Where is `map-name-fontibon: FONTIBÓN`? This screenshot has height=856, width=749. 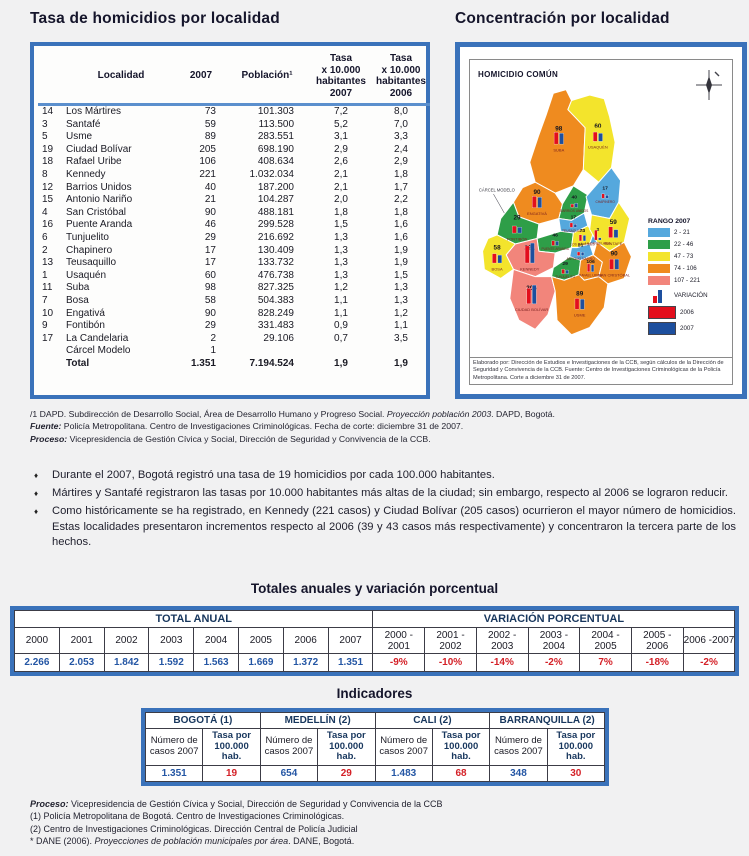 map-name-fontibon: FONTIBÓN is located at coordinates (517, 238).